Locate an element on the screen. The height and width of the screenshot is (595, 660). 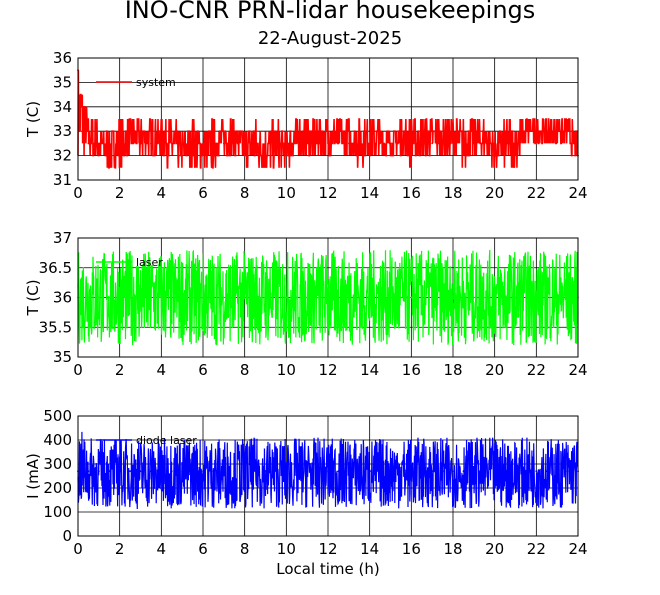
x-tick-label: 18 is located at coordinates (452, 549).